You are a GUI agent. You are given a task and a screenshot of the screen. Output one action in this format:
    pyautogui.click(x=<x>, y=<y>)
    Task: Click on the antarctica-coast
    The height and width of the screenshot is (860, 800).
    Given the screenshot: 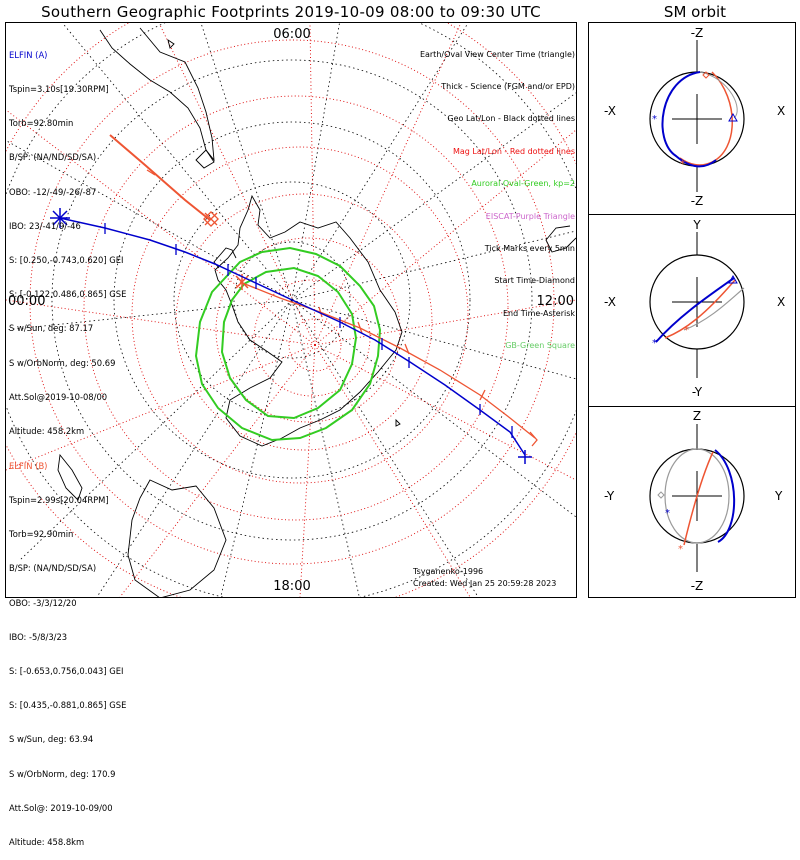 What is the action you would take?
    pyautogui.click(x=308, y=320)
    